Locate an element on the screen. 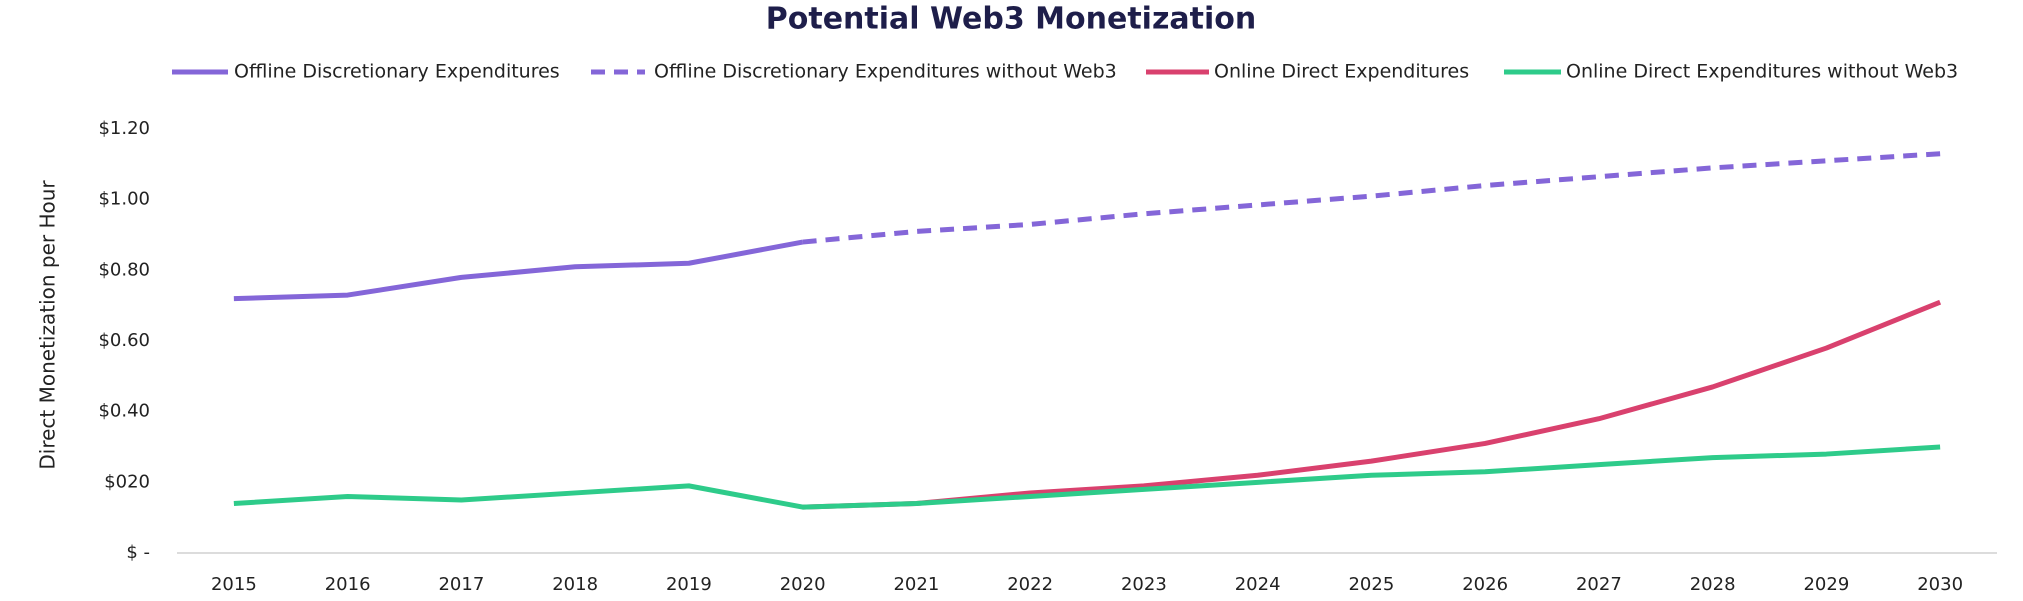 Image resolution: width=2023 pixels, height=601 pixels. x-tick-label: 2020 is located at coordinates (803, 584).